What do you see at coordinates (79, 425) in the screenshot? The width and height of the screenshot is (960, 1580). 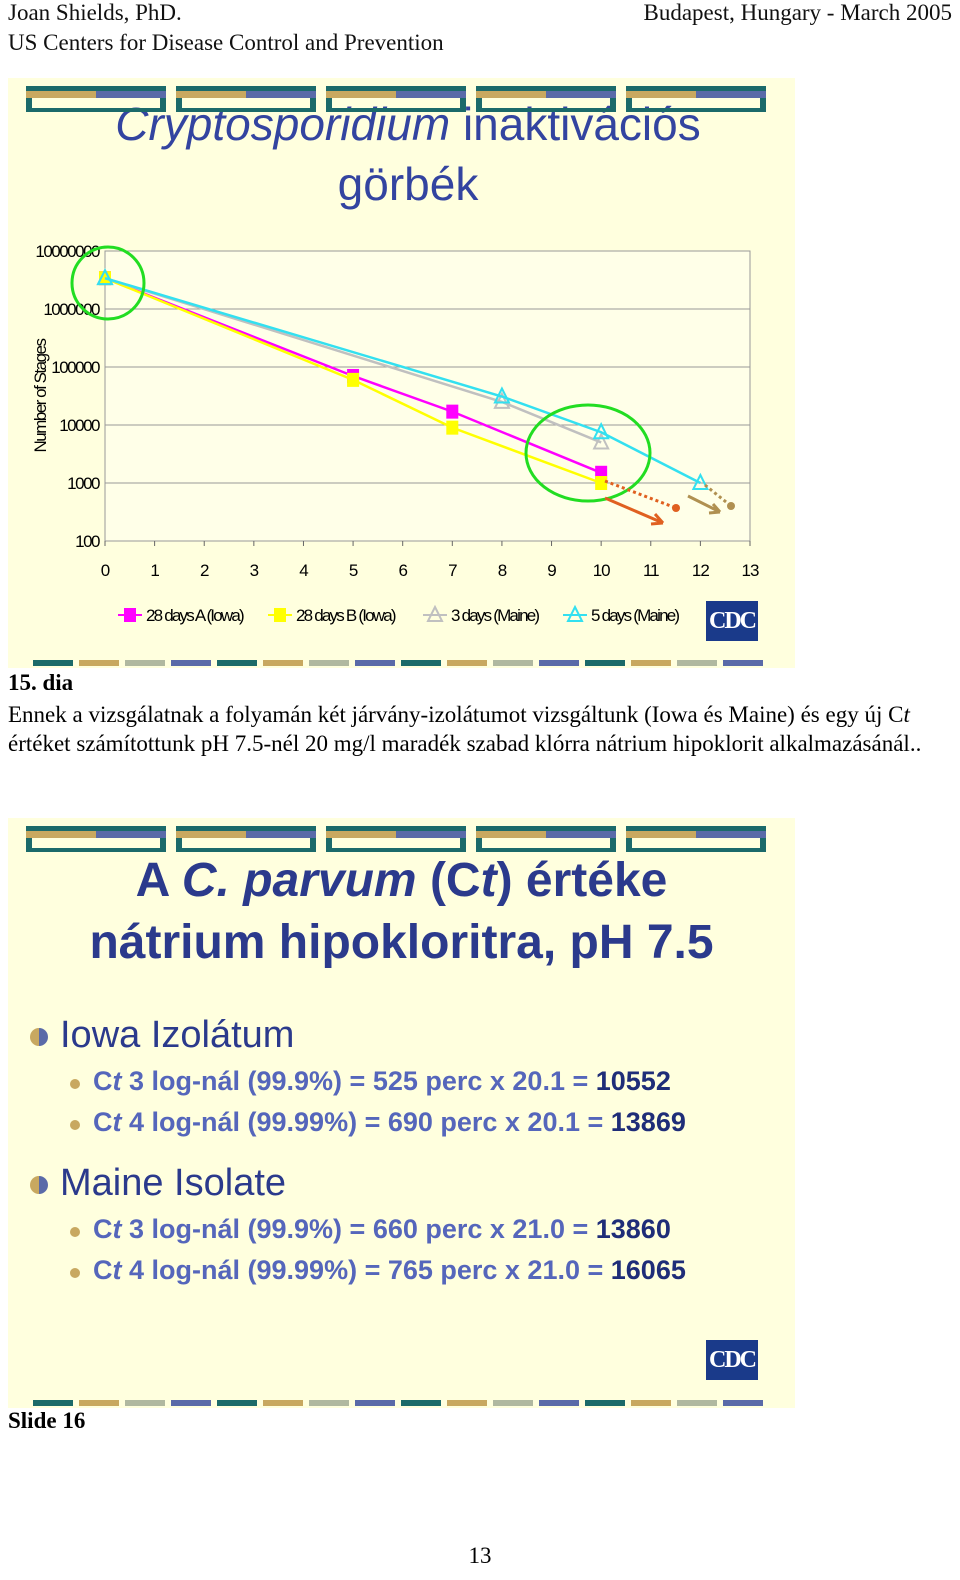 I see `y-tick-label: 10000` at bounding box center [79, 425].